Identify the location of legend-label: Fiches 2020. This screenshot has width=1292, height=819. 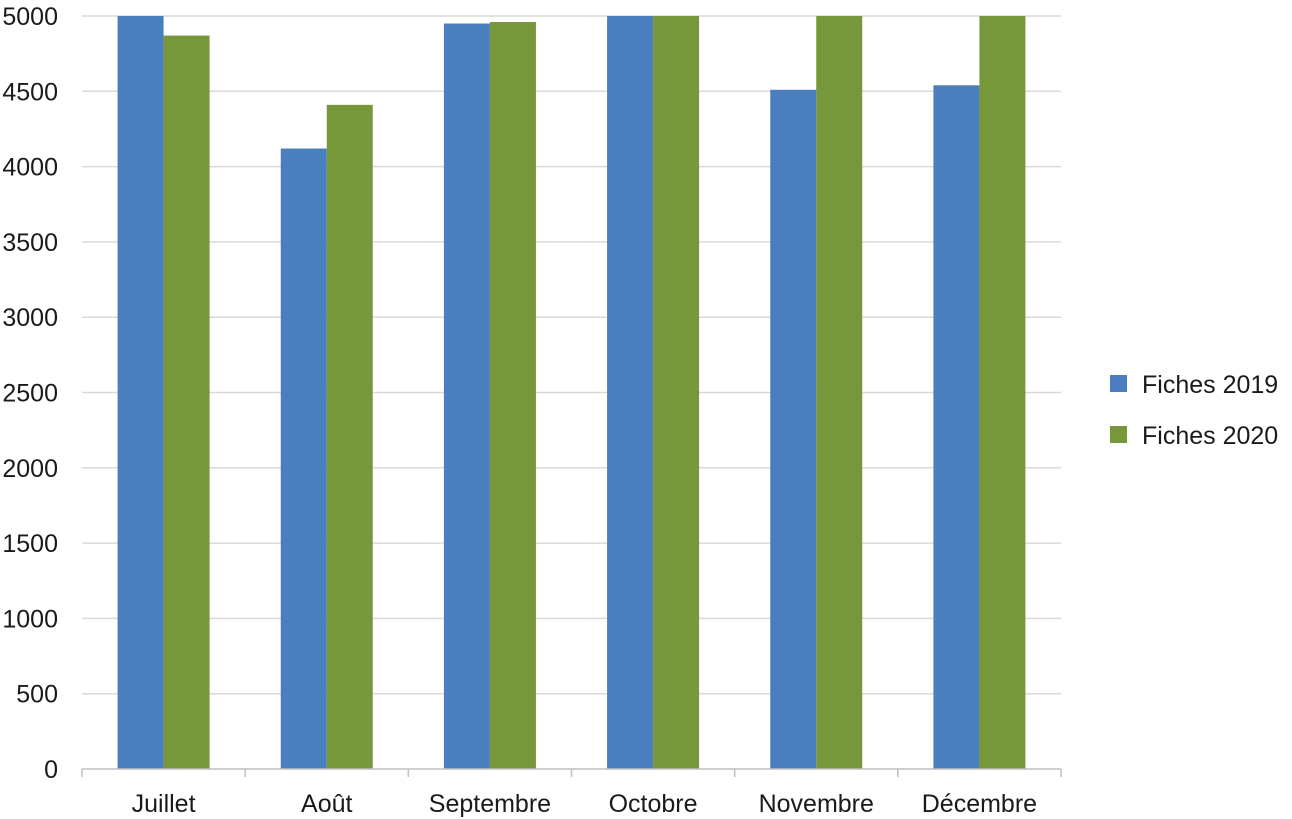
(1210, 436).